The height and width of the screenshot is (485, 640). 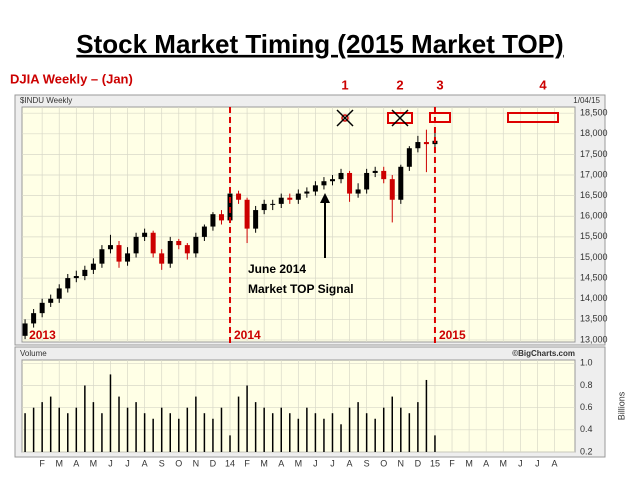 What do you see at coordinates (594, 113) in the screenshot?
I see `y-tick-label: 18,500` at bounding box center [594, 113].